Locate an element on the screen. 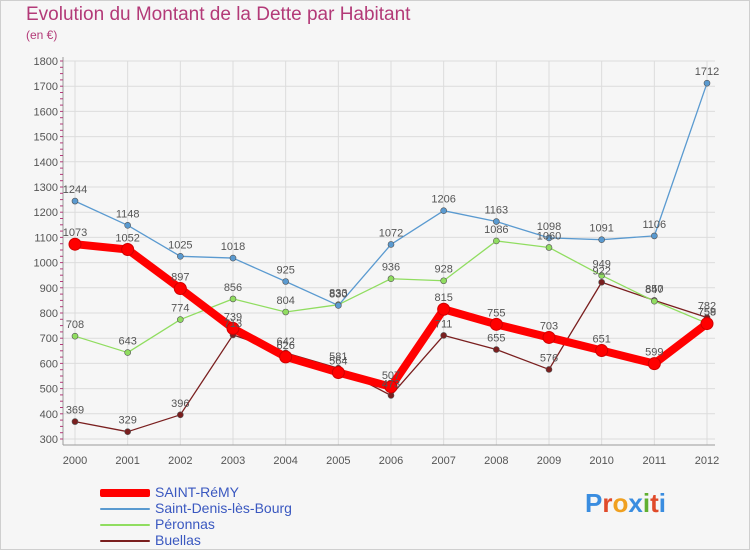  data-label: 708 is located at coordinates (75, 325).